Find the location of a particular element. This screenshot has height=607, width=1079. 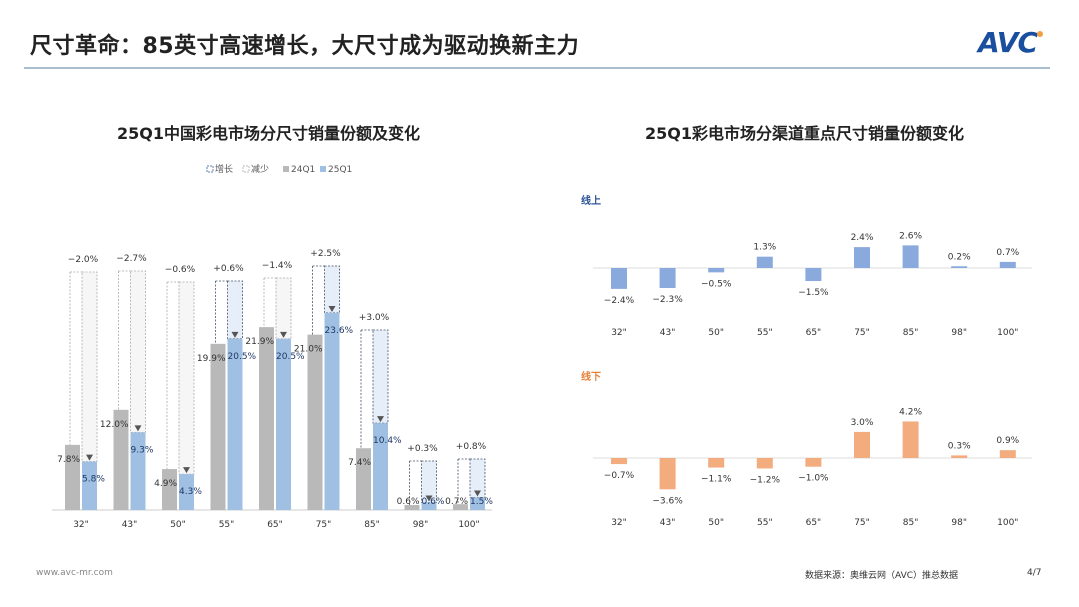

label-24q1: 19.9% is located at coordinates (211, 359).